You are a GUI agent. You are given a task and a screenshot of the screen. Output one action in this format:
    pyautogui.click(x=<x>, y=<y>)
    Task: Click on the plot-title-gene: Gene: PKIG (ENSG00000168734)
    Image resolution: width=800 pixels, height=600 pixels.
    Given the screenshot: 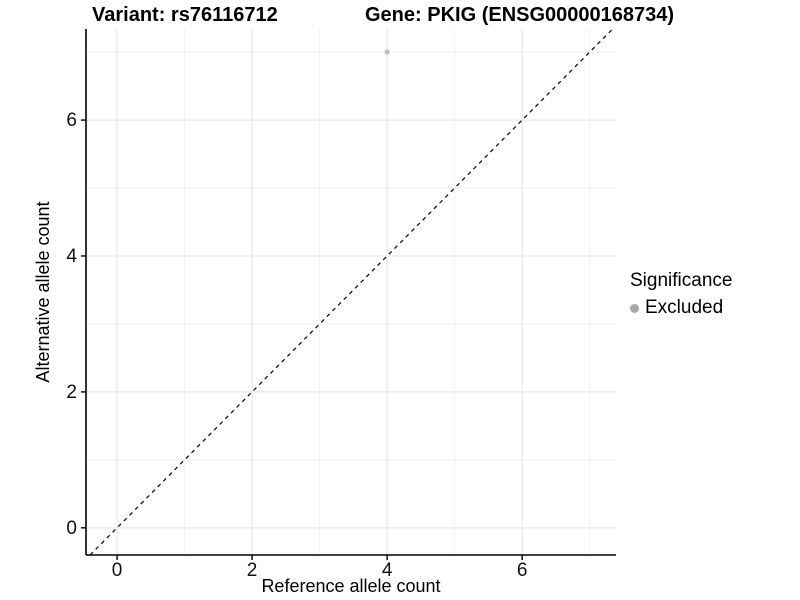 What is the action you would take?
    pyautogui.click(x=520, y=15)
    